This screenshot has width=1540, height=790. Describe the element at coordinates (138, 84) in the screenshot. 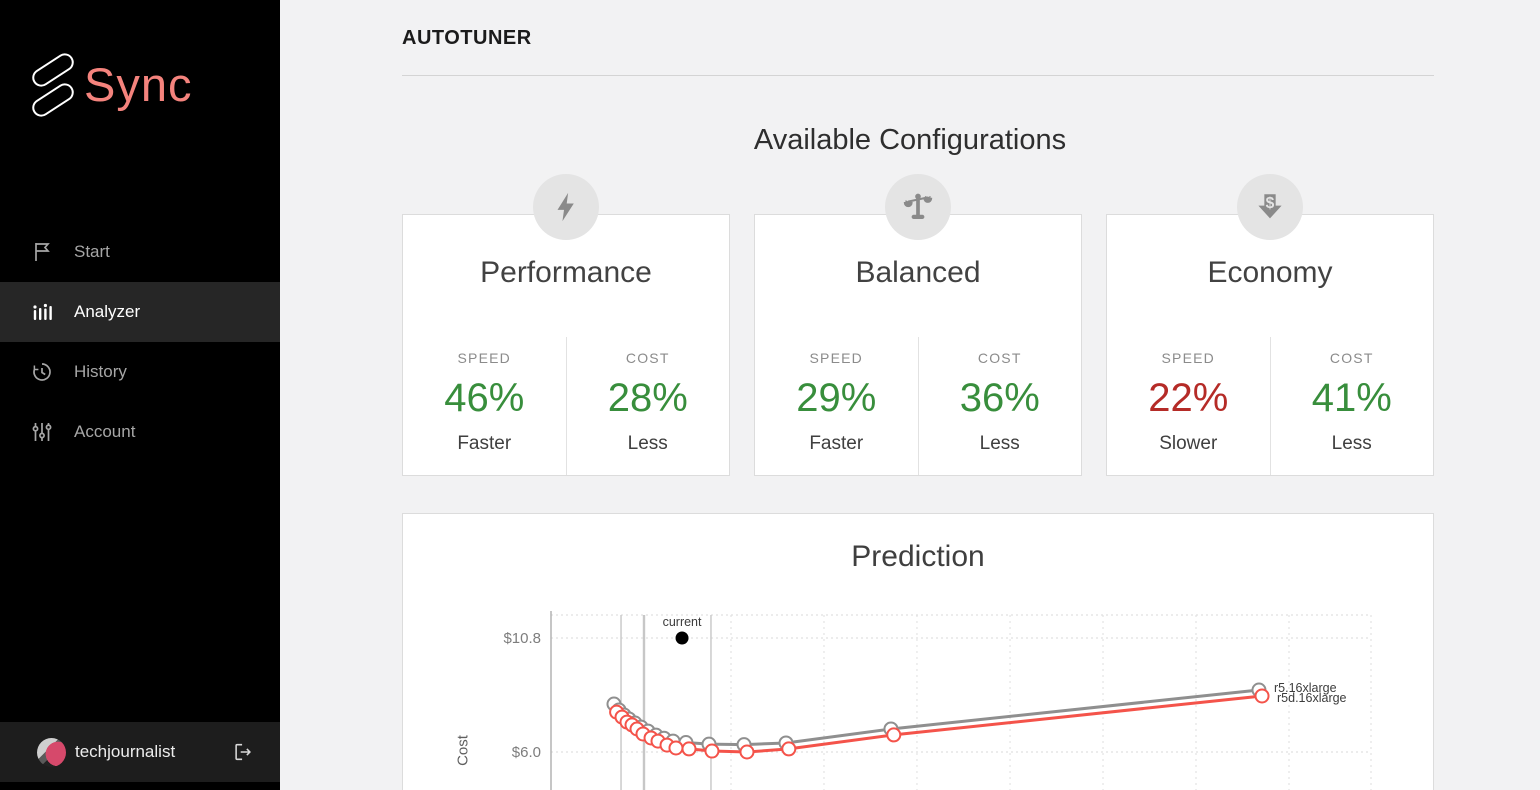

I see `app-logo-text: Sync` at that location.